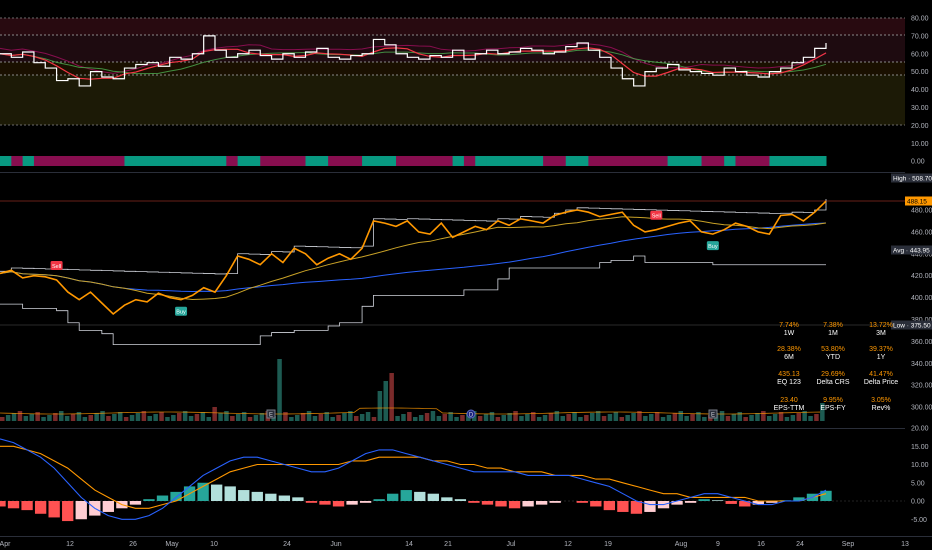 This screenshot has height=550, width=932. What do you see at coordinates (511, 544) in the screenshot?
I see `time-axis-label: Jul` at bounding box center [511, 544].